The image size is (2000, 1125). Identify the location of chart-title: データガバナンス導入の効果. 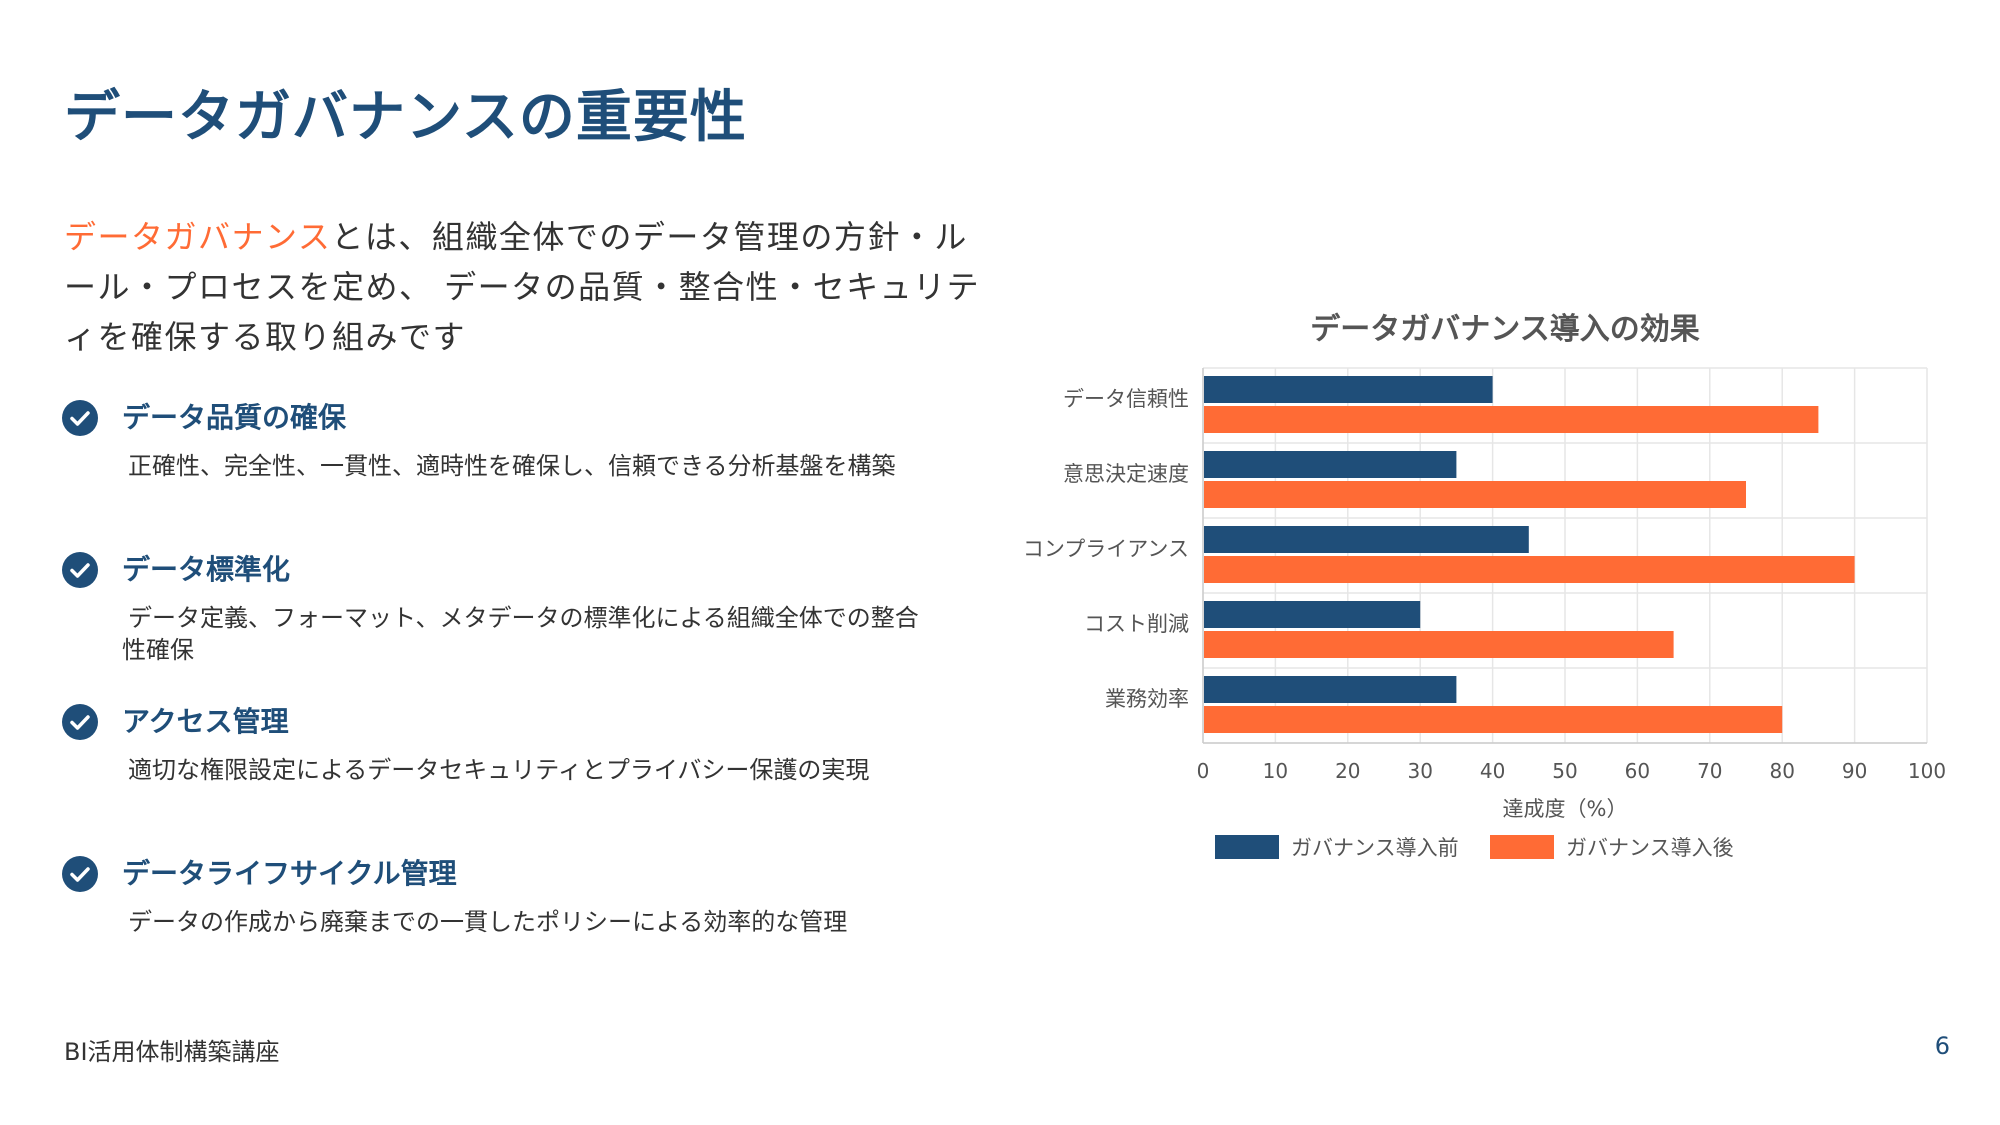
(1504, 329).